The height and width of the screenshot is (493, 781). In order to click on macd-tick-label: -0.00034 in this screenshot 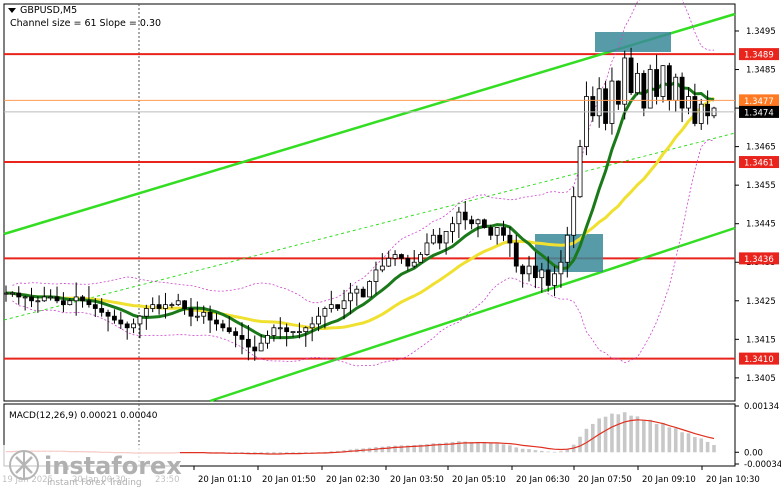, I will do `click(762, 465)`.